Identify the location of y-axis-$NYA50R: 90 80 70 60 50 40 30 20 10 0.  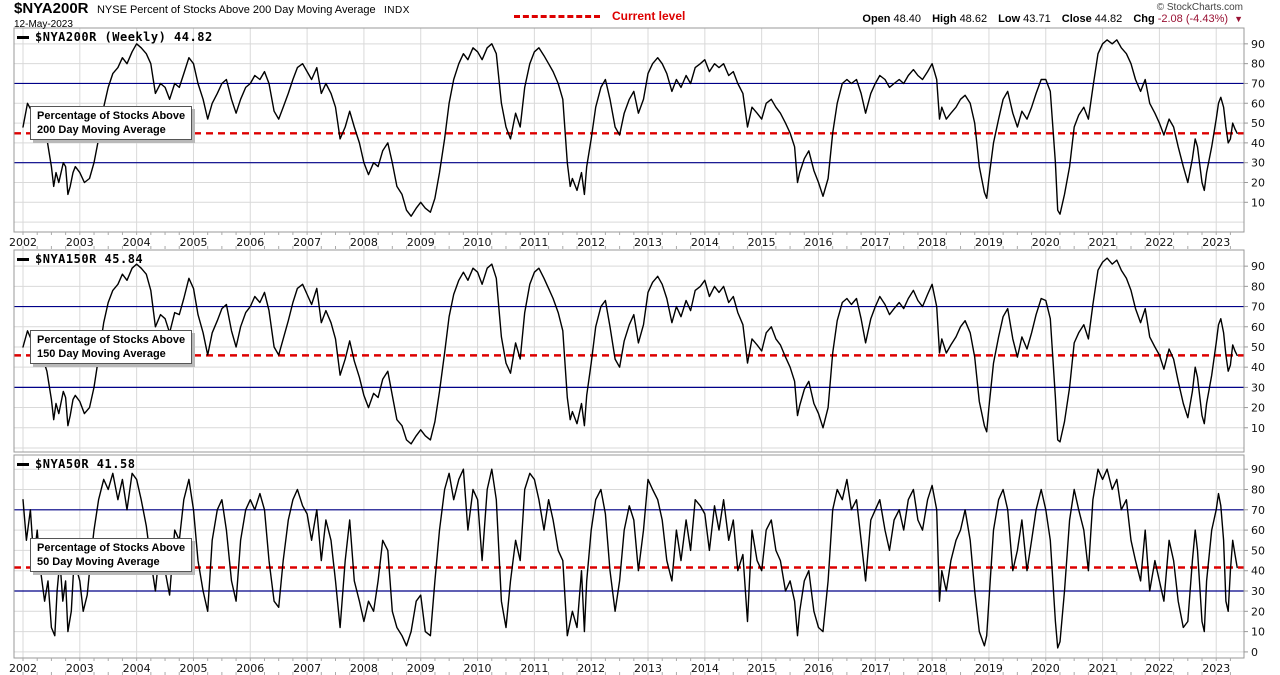
(1254, 561).